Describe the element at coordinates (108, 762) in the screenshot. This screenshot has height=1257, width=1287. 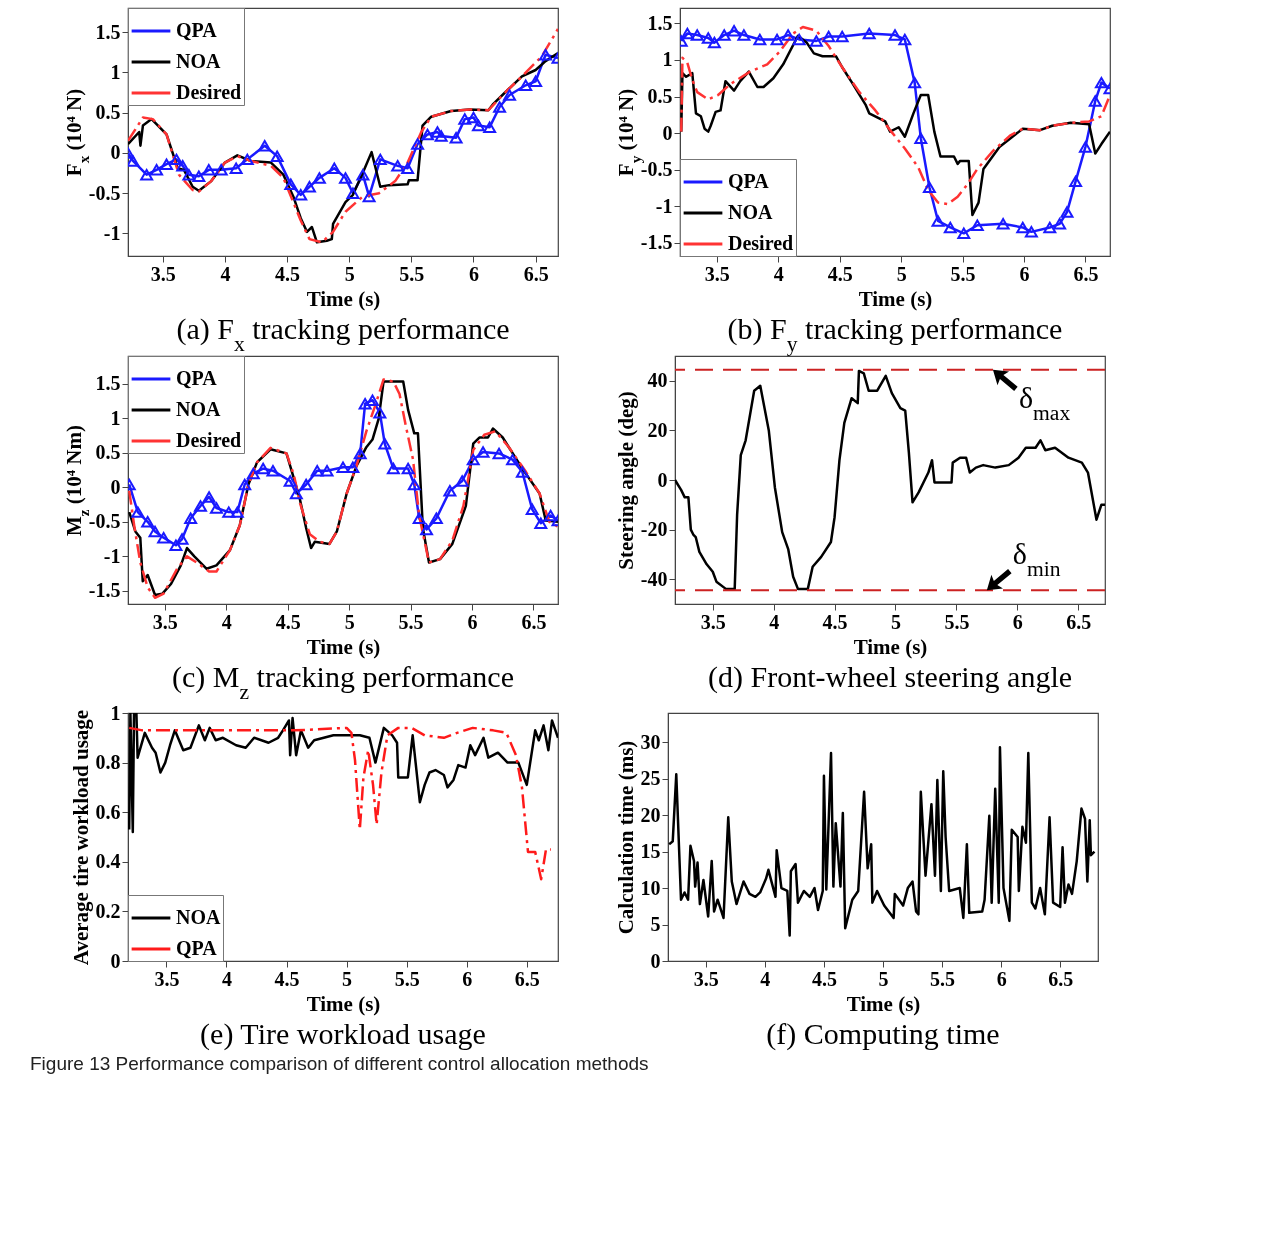
I see `y-tick-label: 0.8` at that location.